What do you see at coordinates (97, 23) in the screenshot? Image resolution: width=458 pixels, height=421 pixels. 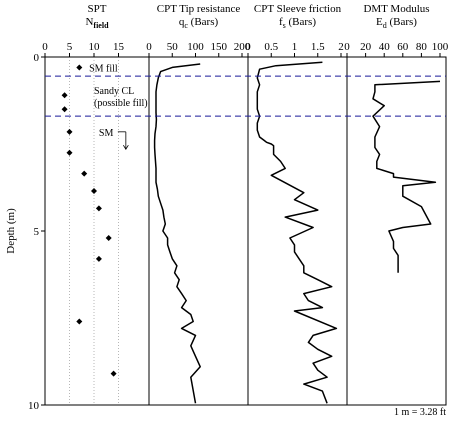 I see `spt-subtitle: Nfield` at bounding box center [97, 23].